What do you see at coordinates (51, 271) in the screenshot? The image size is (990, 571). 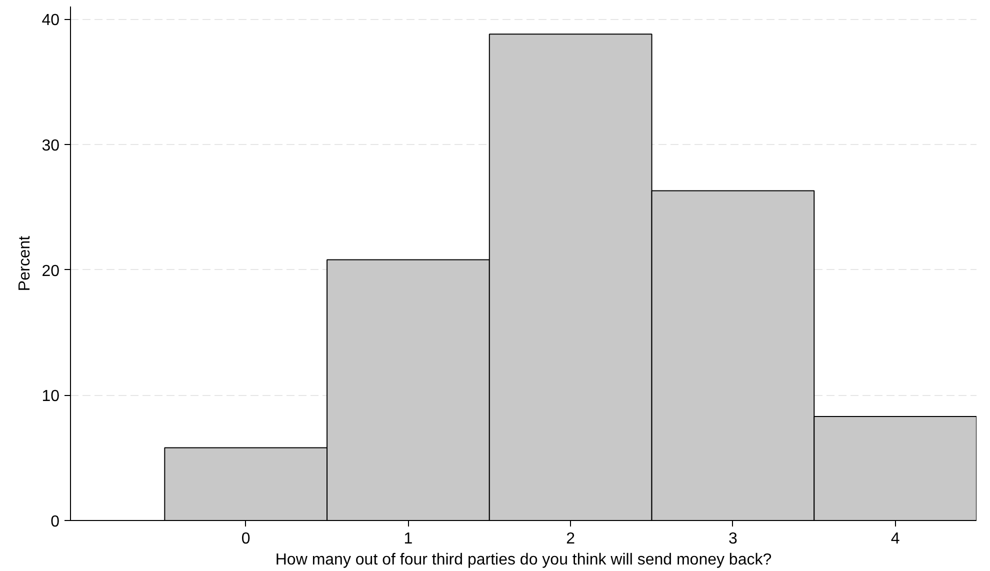 I see `y-tick-label: 20` at bounding box center [51, 271].